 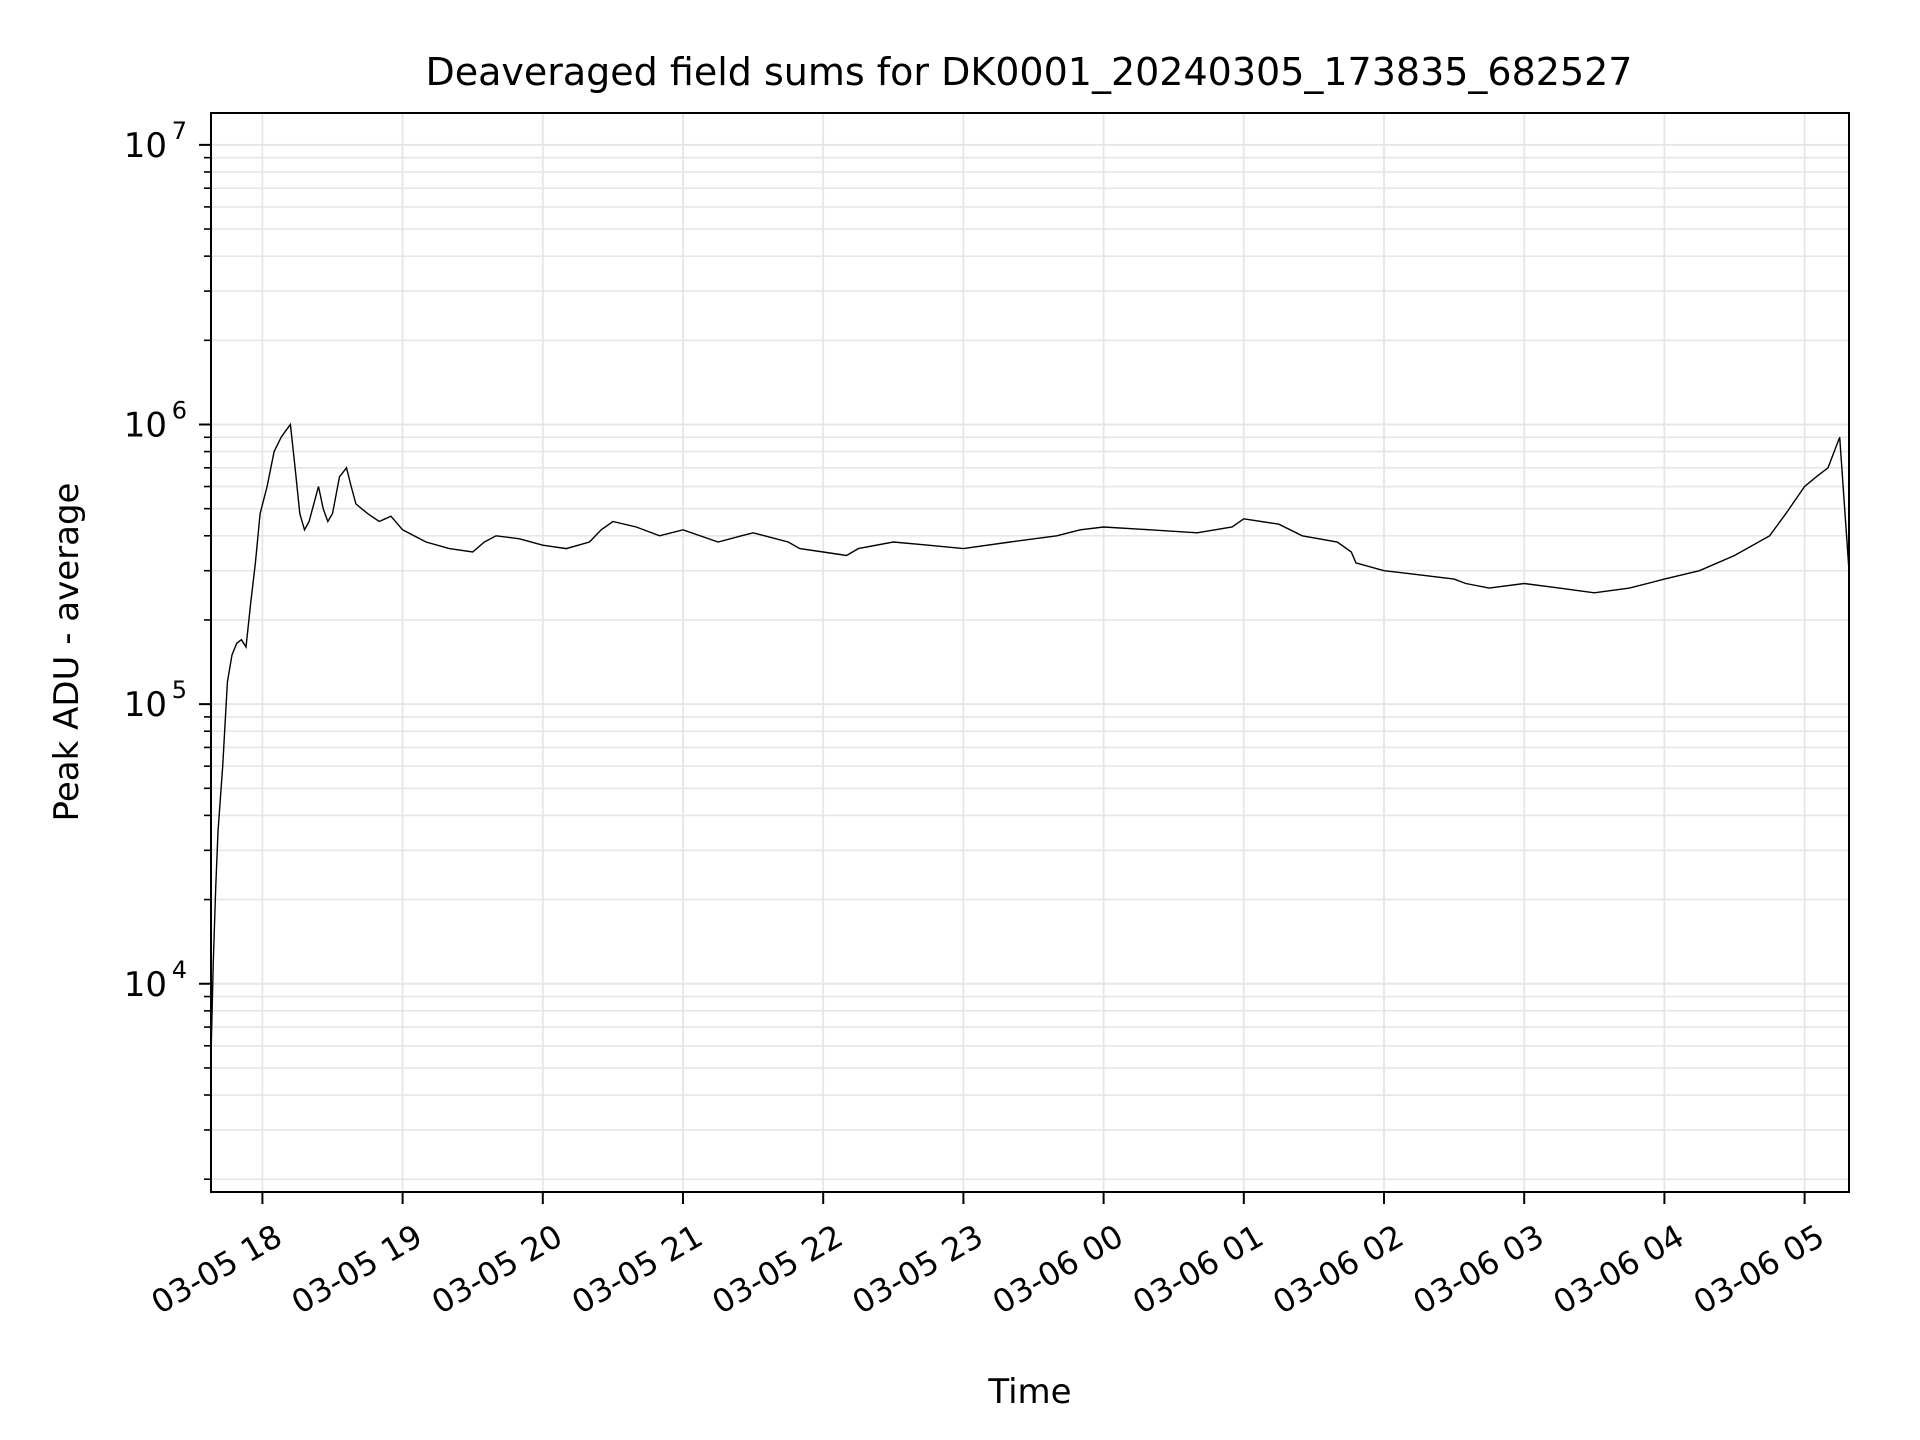 What do you see at coordinates (217, 1269) in the screenshot?
I see `x-tick-label: 03-05 18` at bounding box center [217, 1269].